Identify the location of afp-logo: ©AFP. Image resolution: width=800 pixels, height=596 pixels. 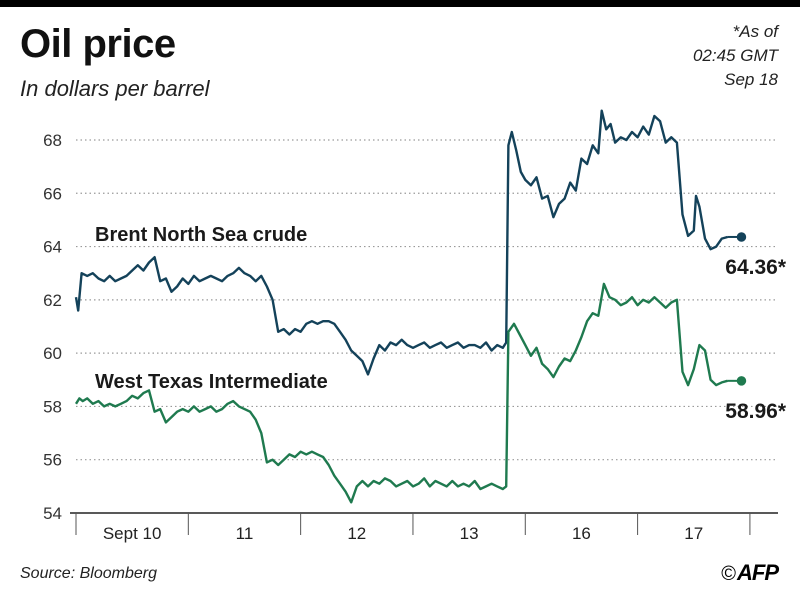
(750, 573).